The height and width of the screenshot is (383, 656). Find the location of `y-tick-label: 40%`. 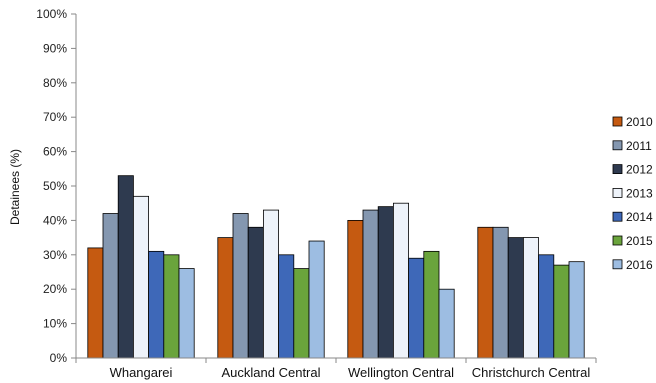

y-tick-label: 40% is located at coordinates (55, 220).